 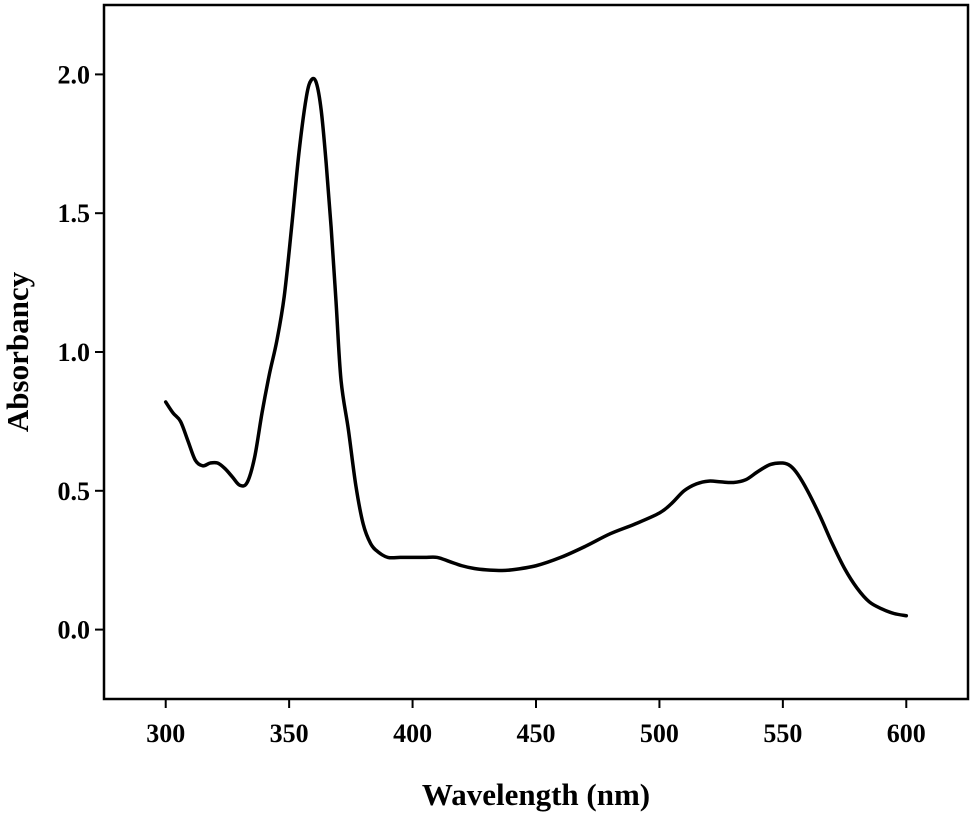 What do you see at coordinates (74, 630) in the screenshot?
I see `y-tick-label: 0.0` at bounding box center [74, 630].